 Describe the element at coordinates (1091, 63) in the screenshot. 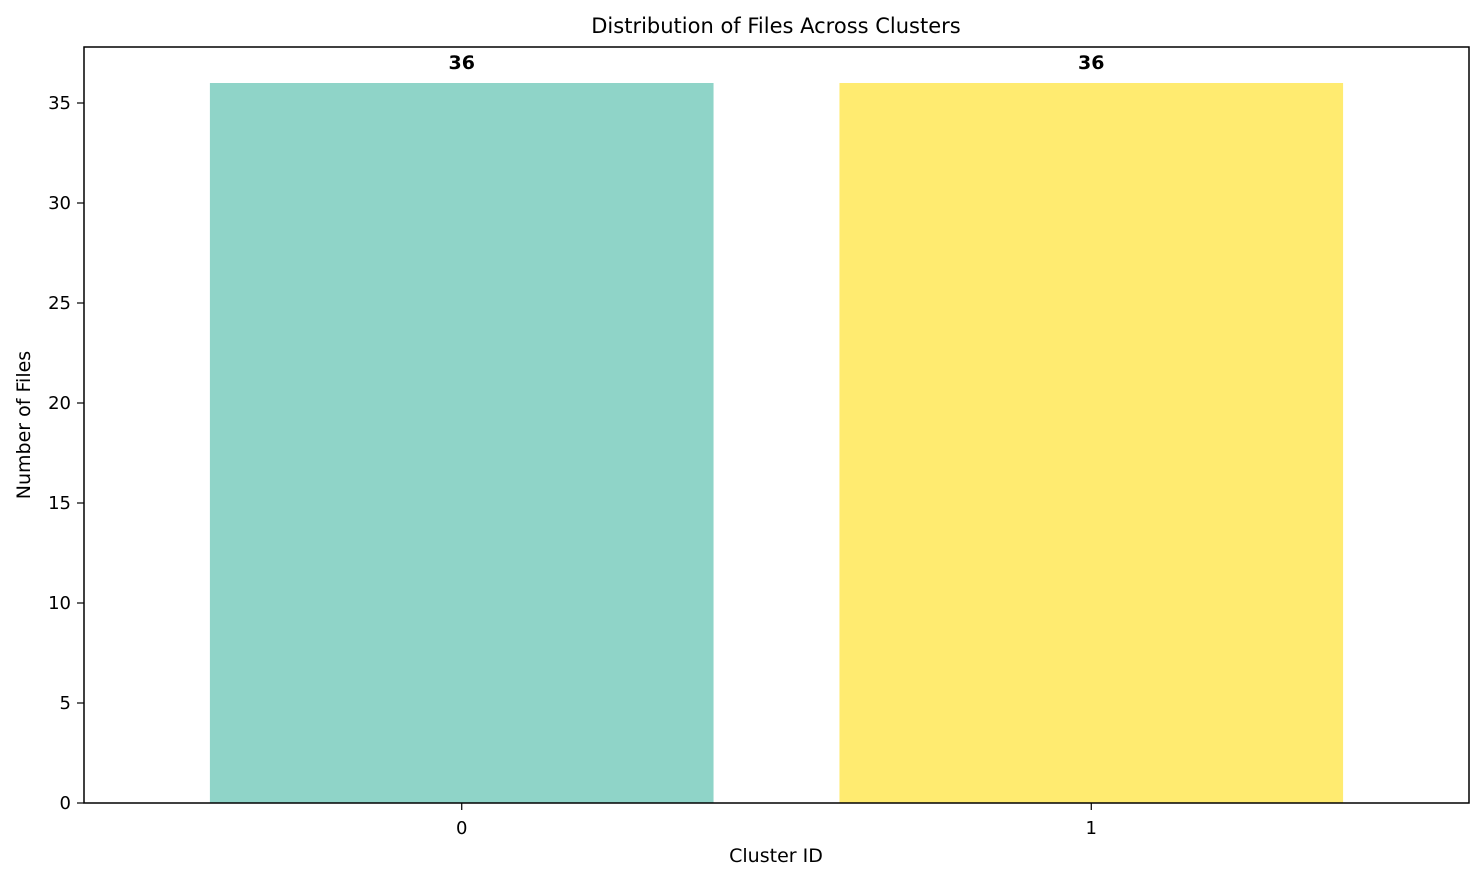

I see `bar-value-label-1: 36` at that location.